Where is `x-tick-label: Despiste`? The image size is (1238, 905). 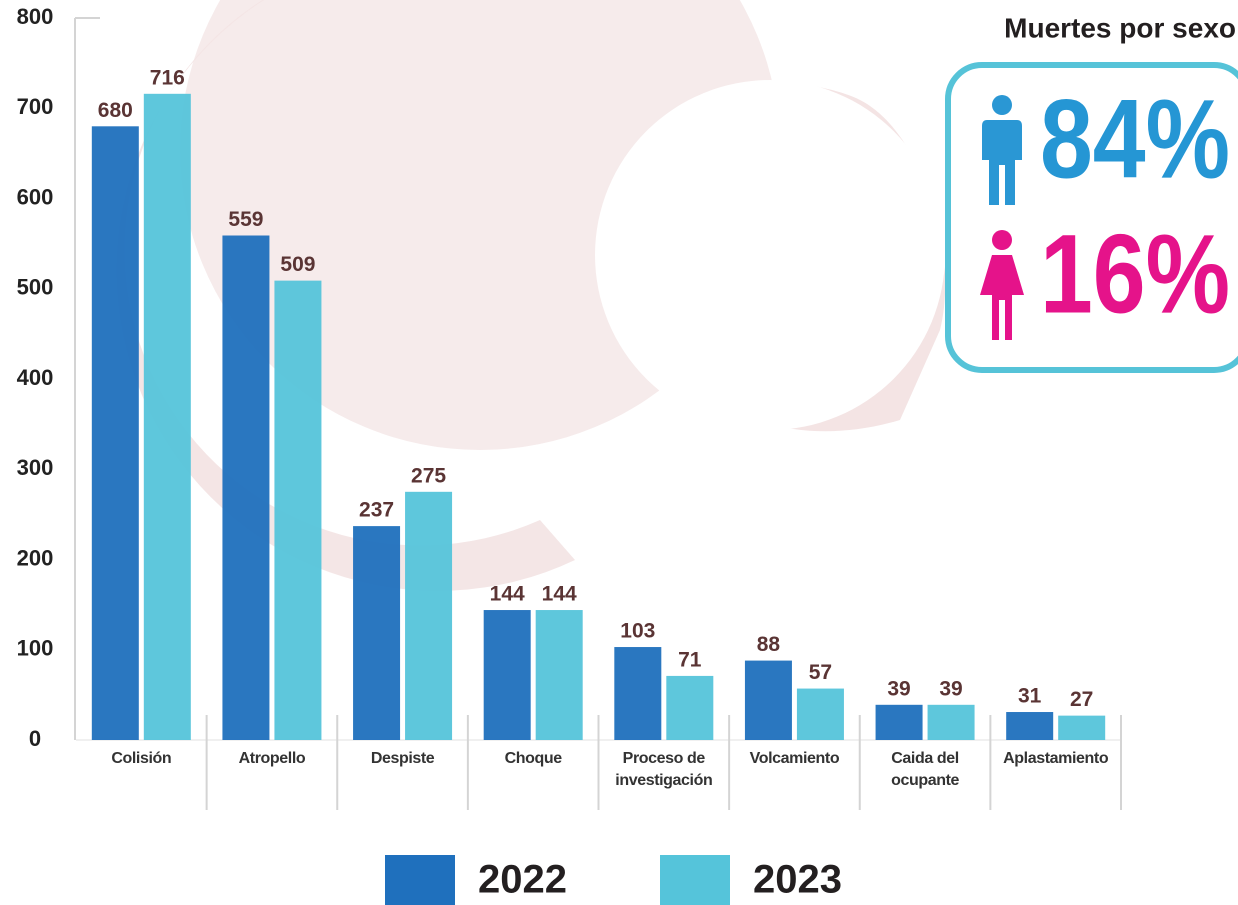 x-tick-label: Despiste is located at coordinates (402, 758).